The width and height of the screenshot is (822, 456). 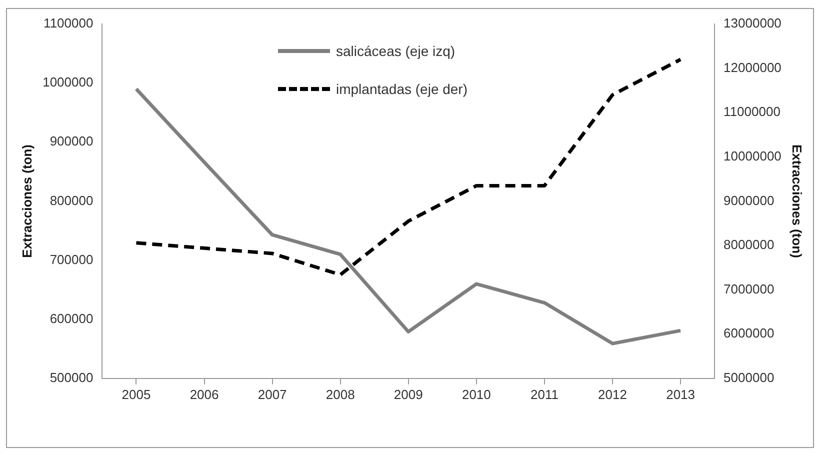 What do you see at coordinates (72, 377) in the screenshot?
I see `y-tick-label: 500000` at bounding box center [72, 377].